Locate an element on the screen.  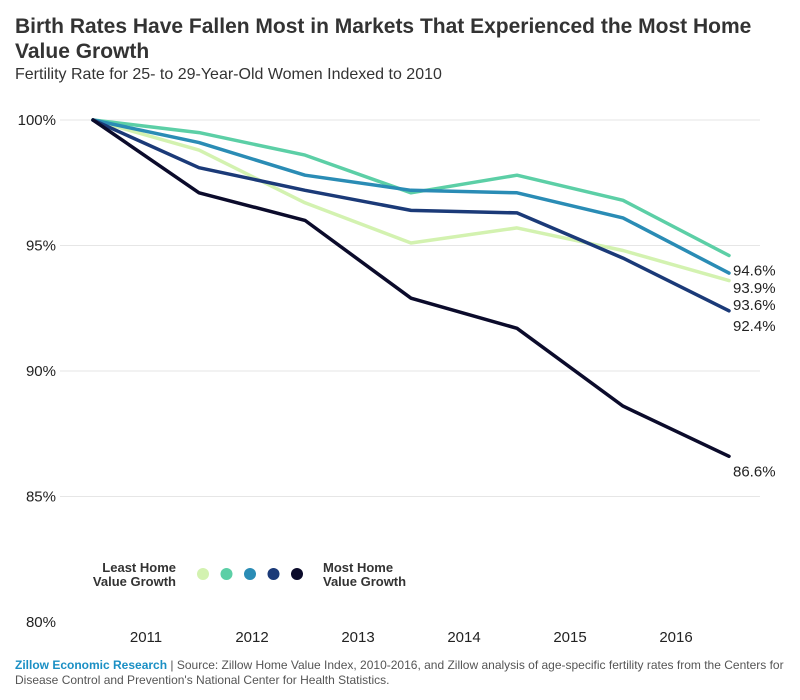
y-tick-label: 80% is located at coordinates (41, 622).